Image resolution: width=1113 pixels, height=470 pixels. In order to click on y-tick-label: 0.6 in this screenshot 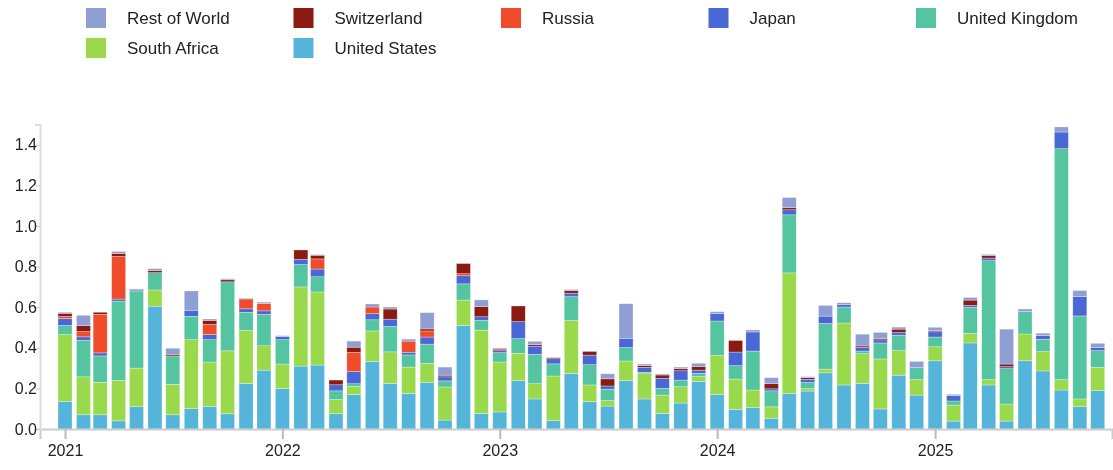, I will do `click(26, 307)`.